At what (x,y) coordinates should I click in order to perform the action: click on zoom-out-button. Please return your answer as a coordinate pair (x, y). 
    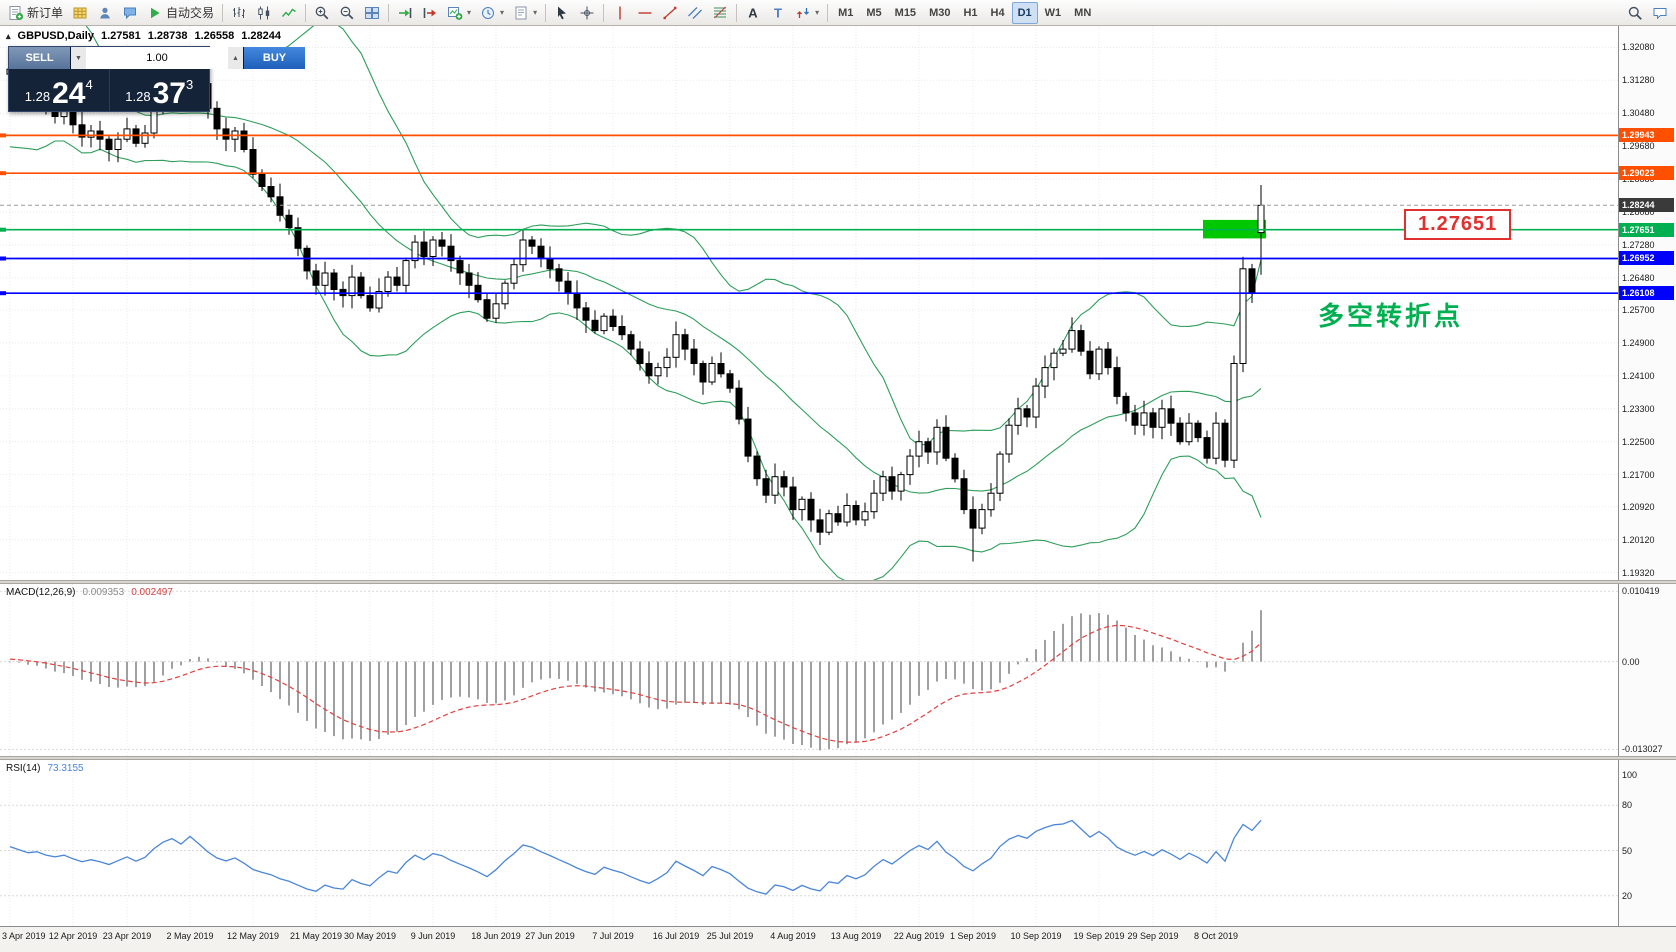
    Looking at the image, I should click on (347, 13).